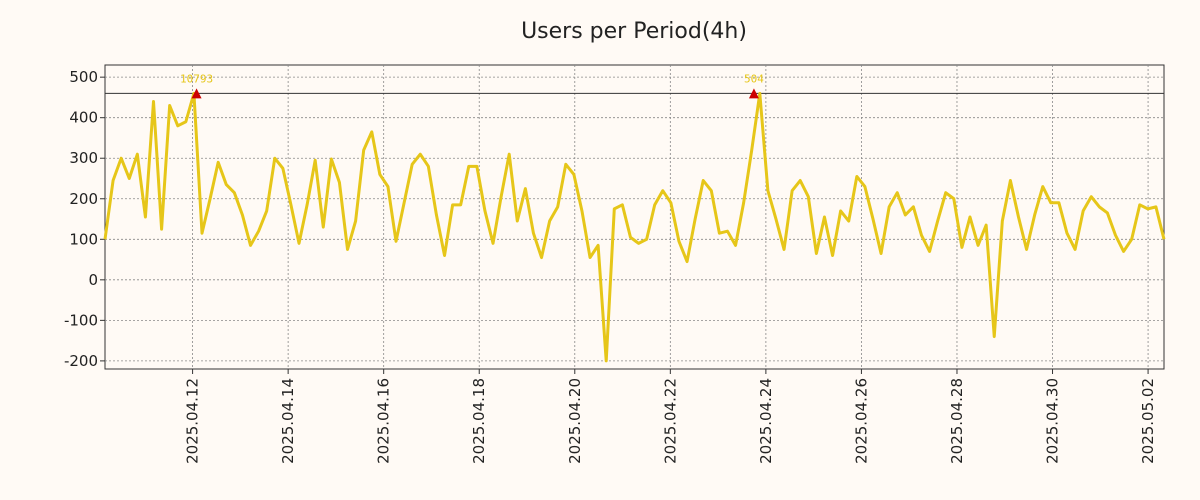  Describe the element at coordinates (670, 421) in the screenshot. I see `x-tick-label: 2025.04.22` at that location.